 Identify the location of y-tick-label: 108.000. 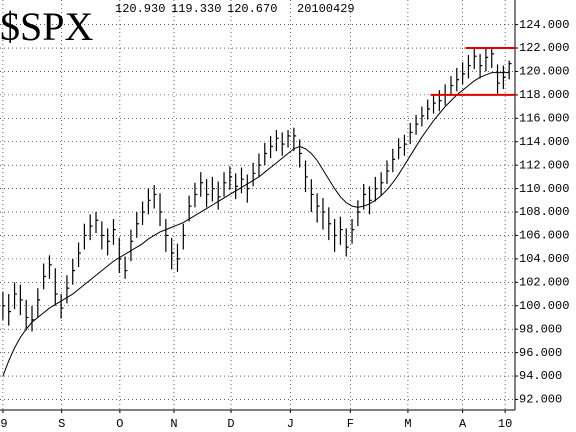
(544, 212).